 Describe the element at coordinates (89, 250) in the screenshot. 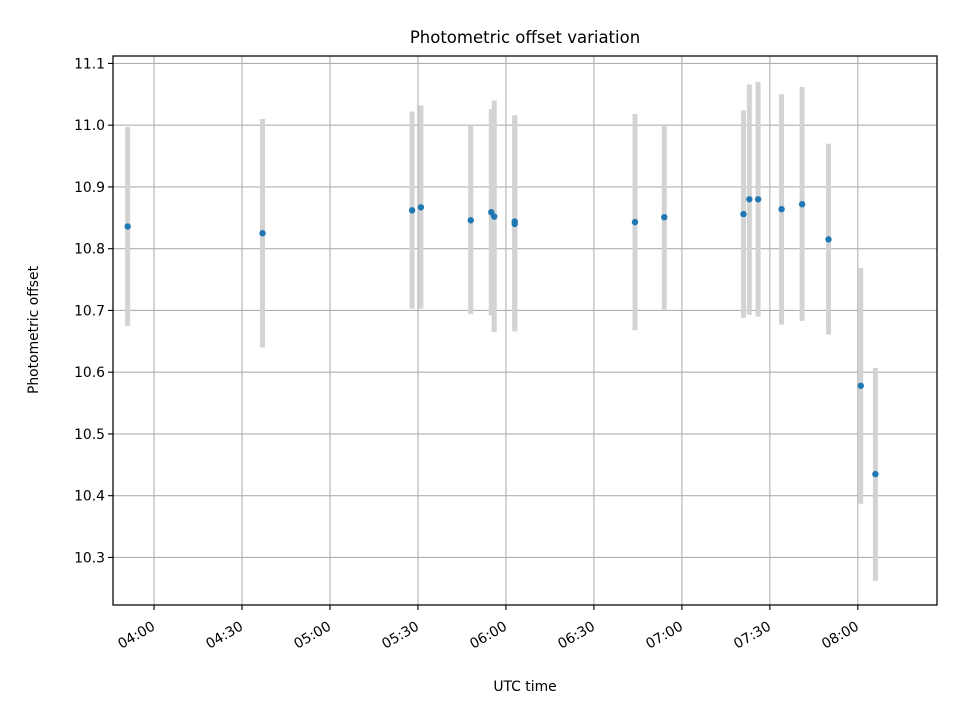

I see `y-tick-label: 10.8` at that location.